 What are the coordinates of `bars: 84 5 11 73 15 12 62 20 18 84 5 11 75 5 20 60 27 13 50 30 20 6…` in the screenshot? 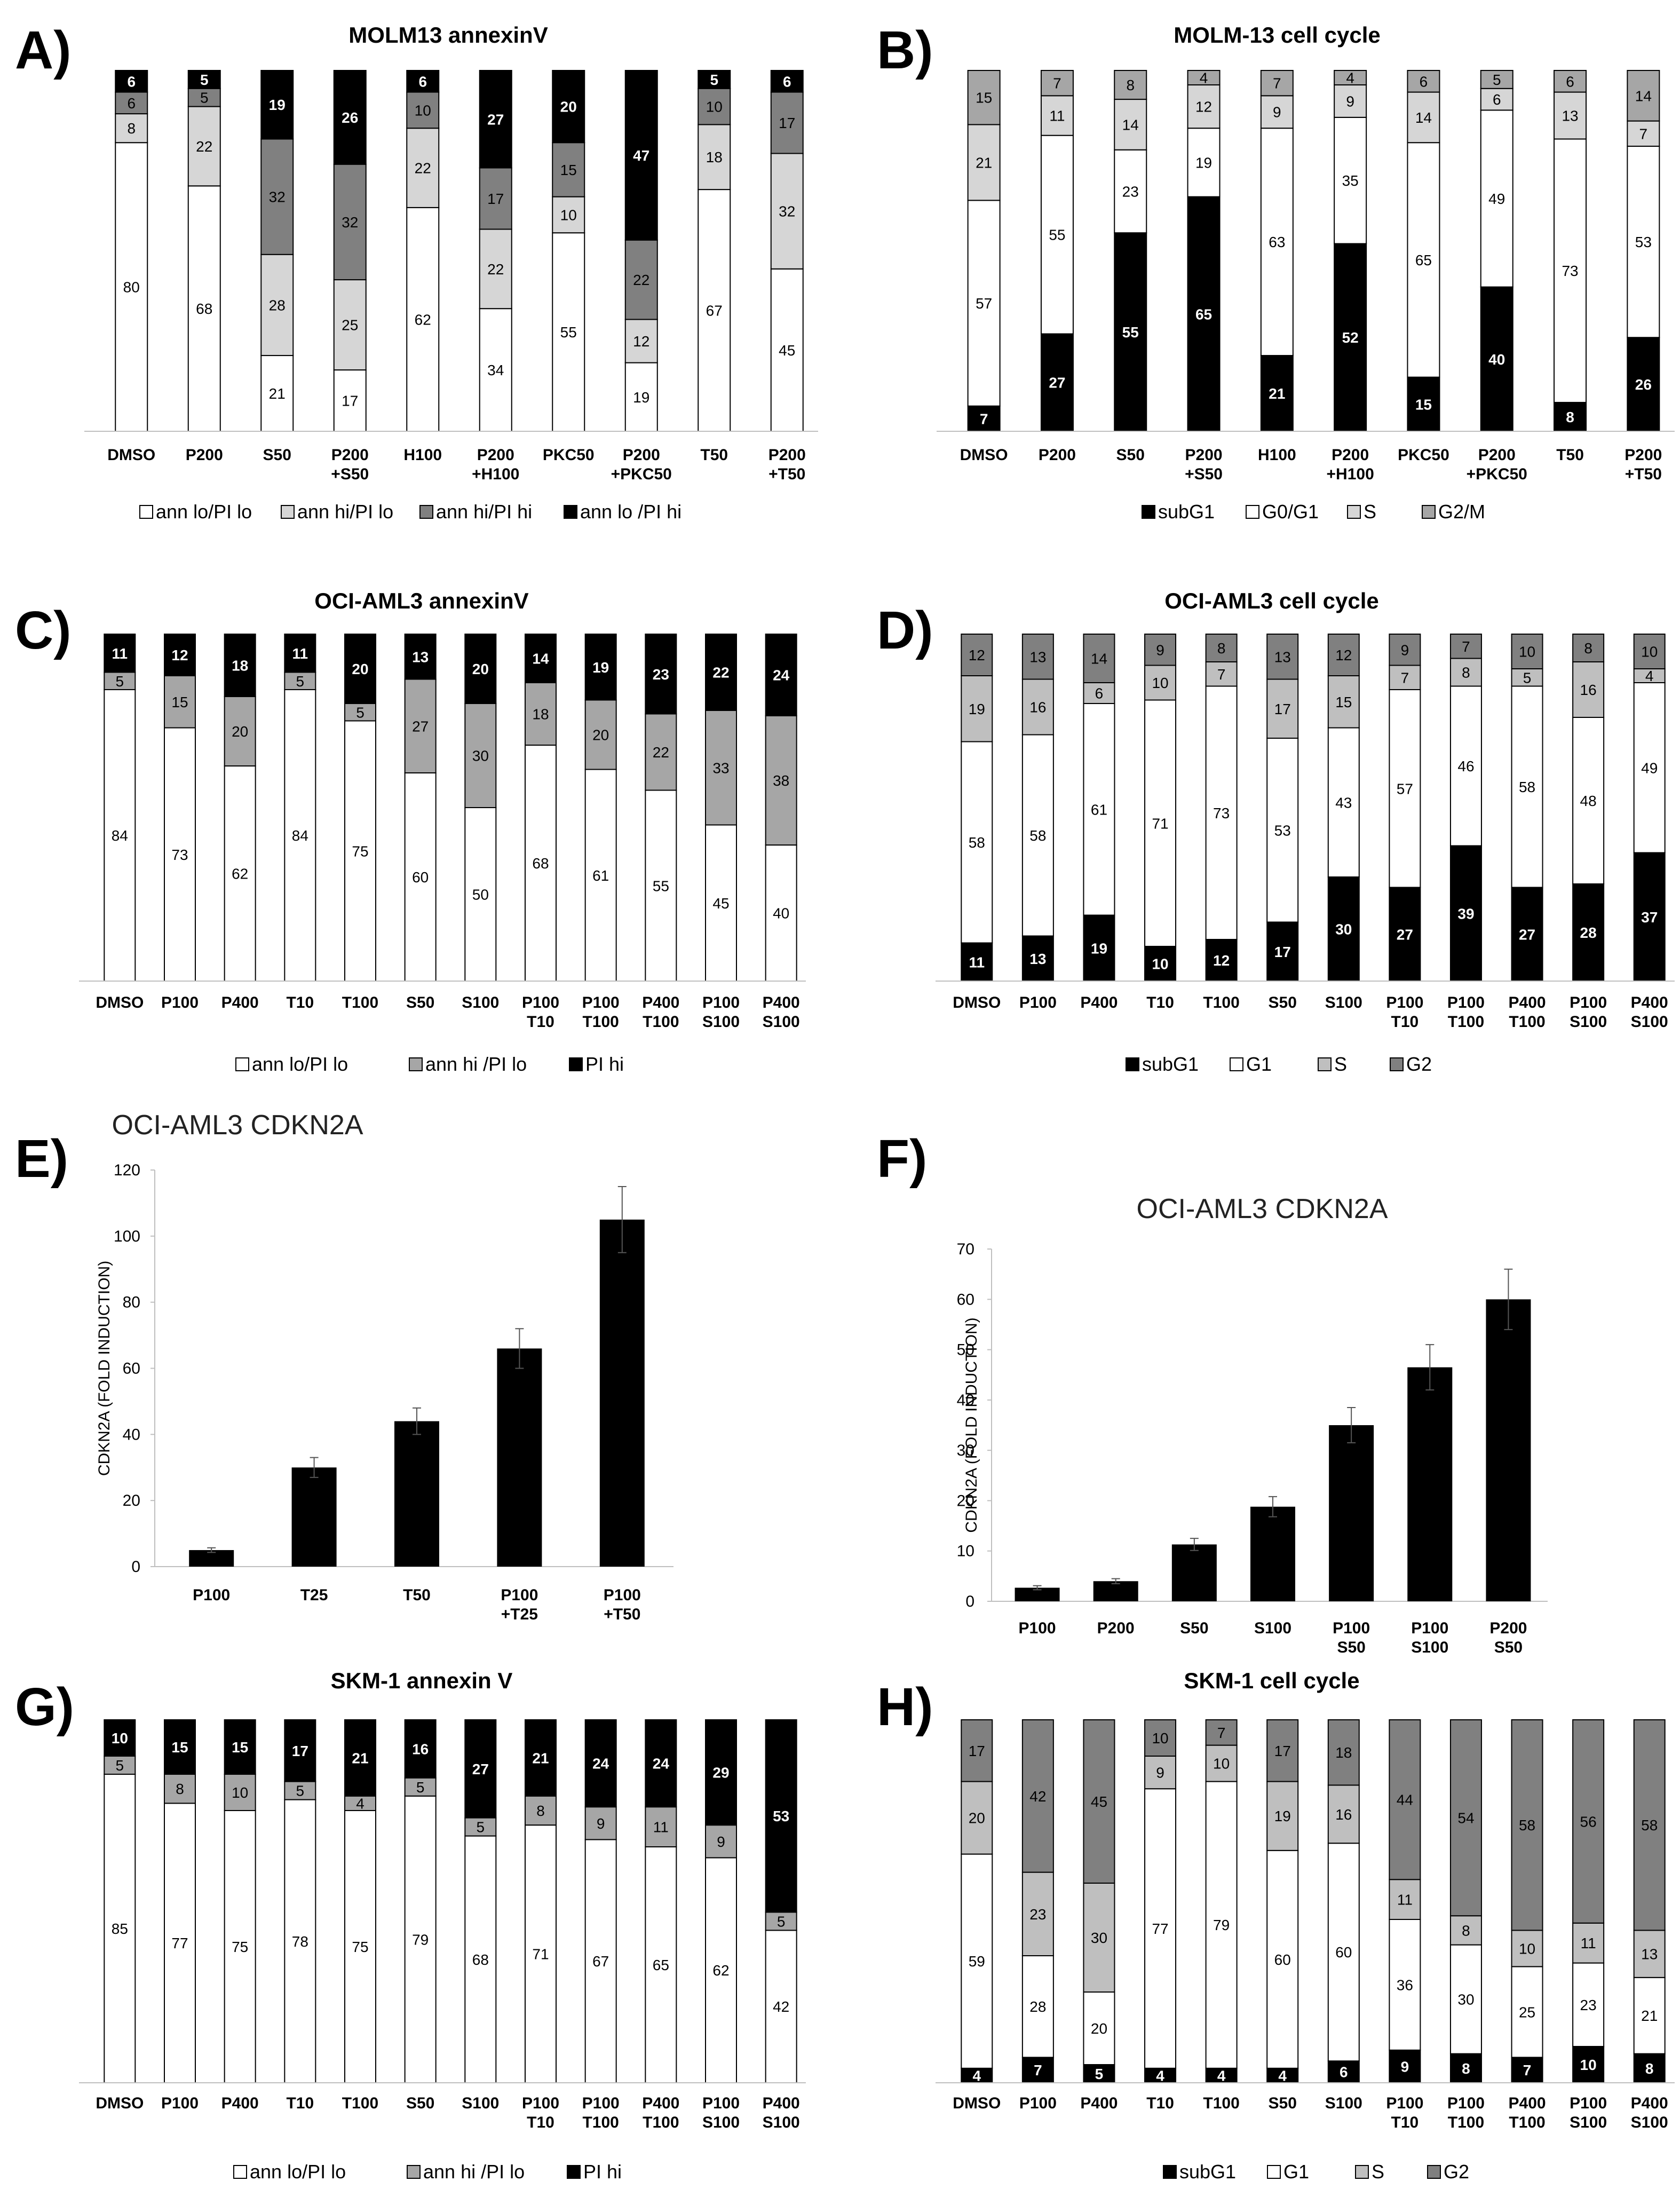 It's located at (450, 808).